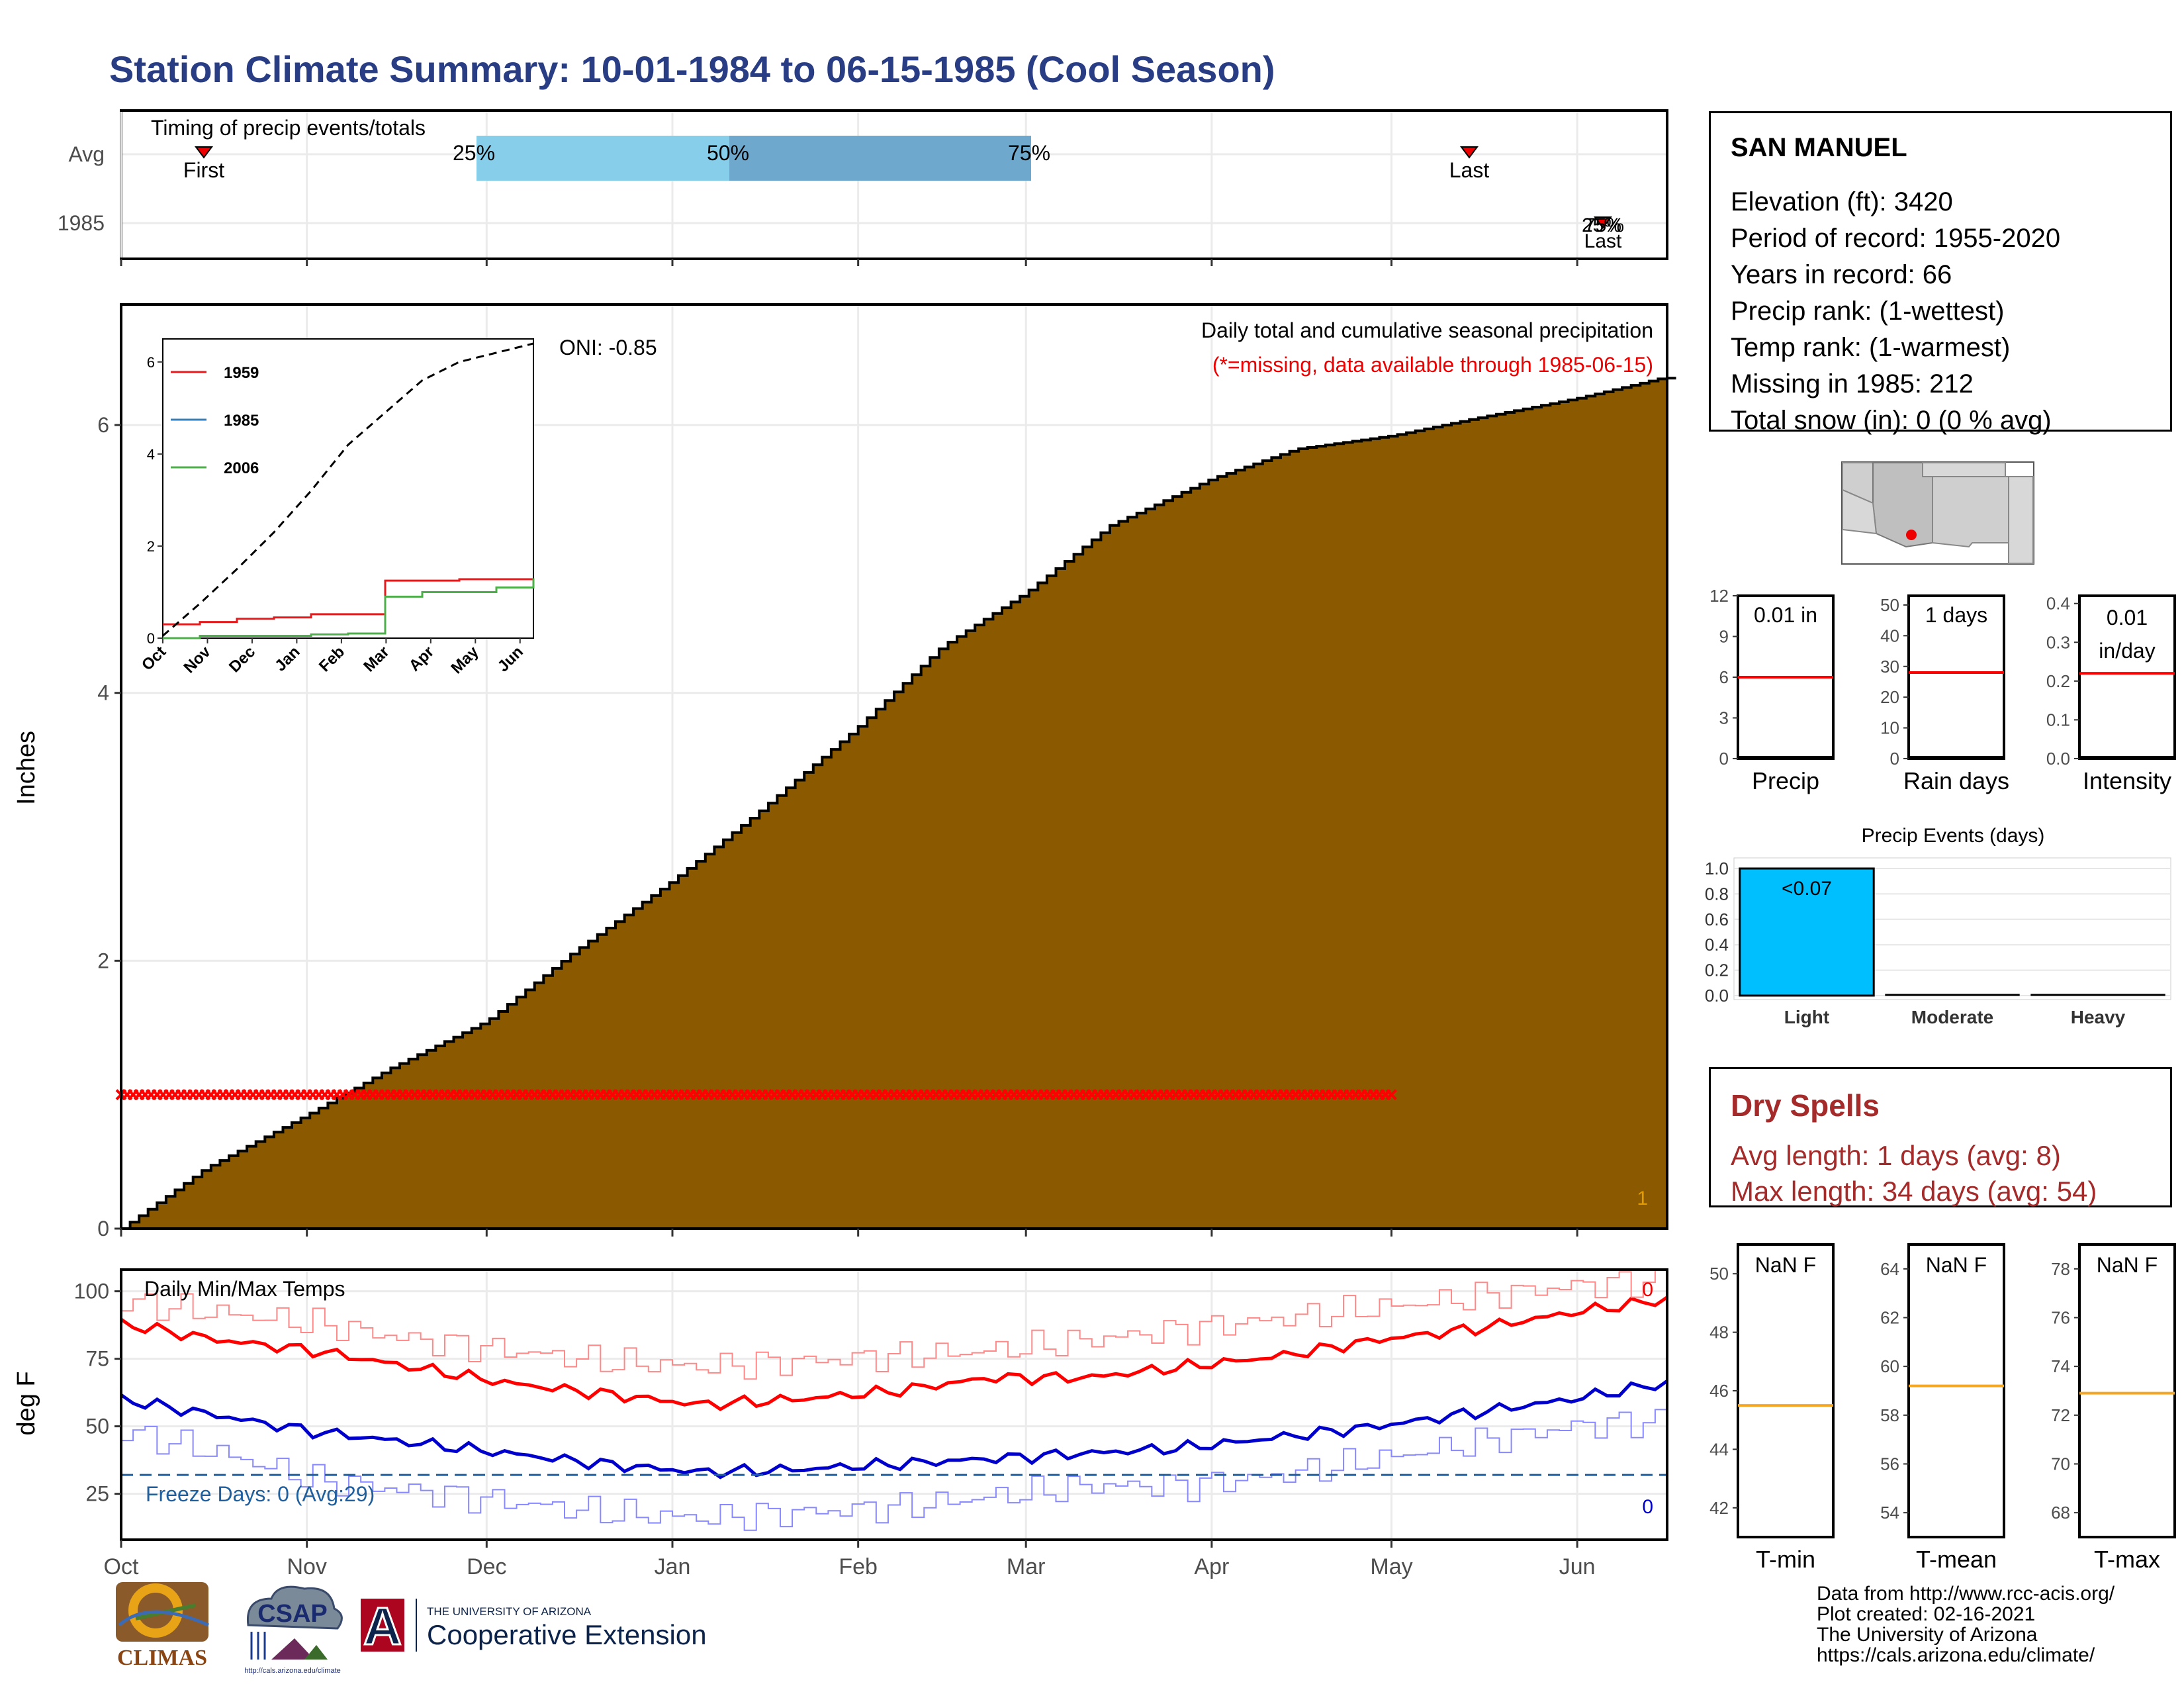 The height and width of the screenshot is (1688, 2184). Describe the element at coordinates (1724, 637) in the screenshot. I see `mini-bar-tick-label: 9` at that location.